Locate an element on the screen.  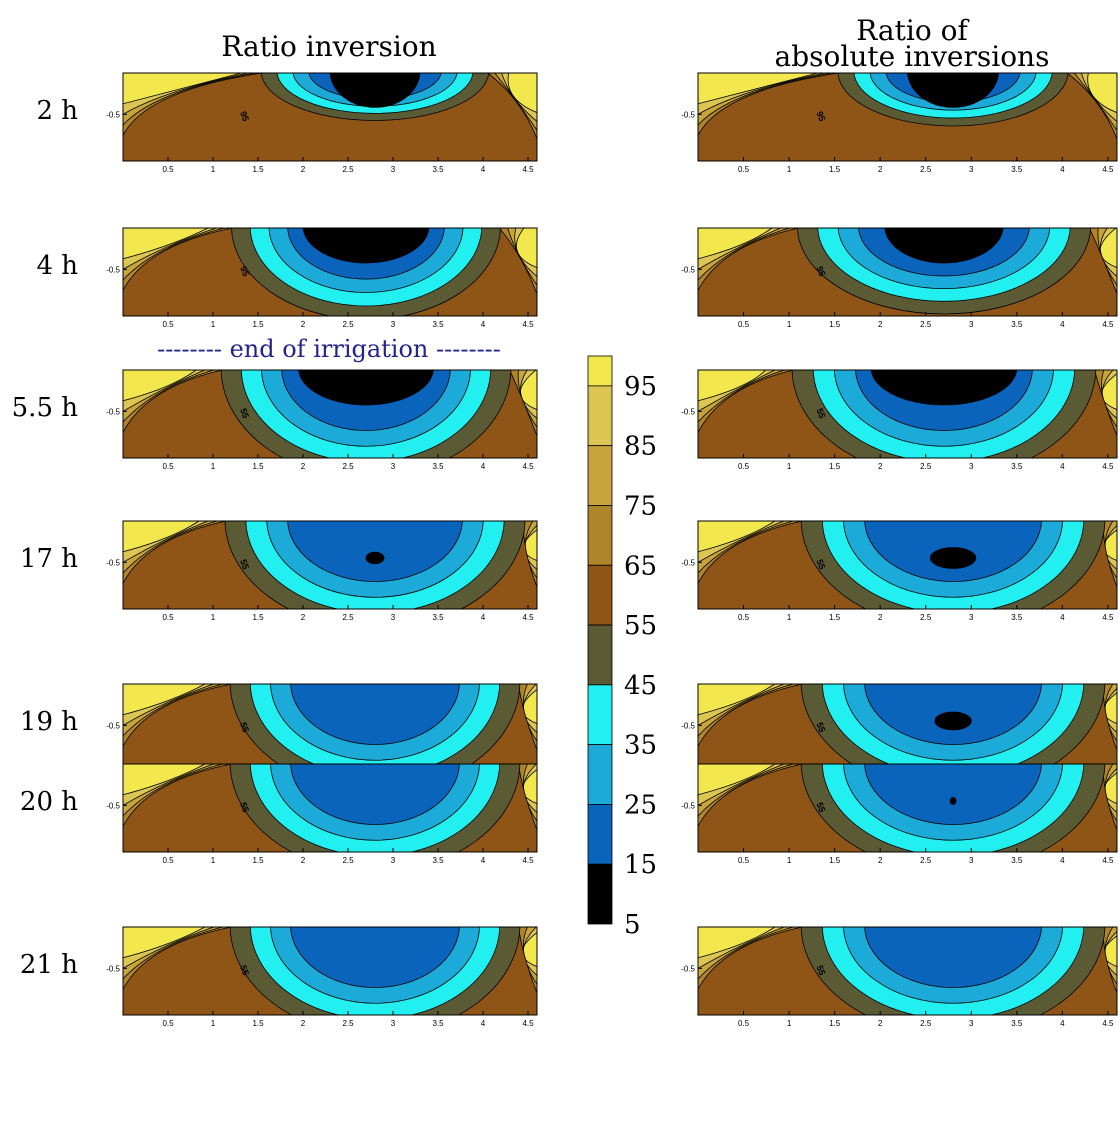
colorbar-tick-label: 25 is located at coordinates (640, 805).